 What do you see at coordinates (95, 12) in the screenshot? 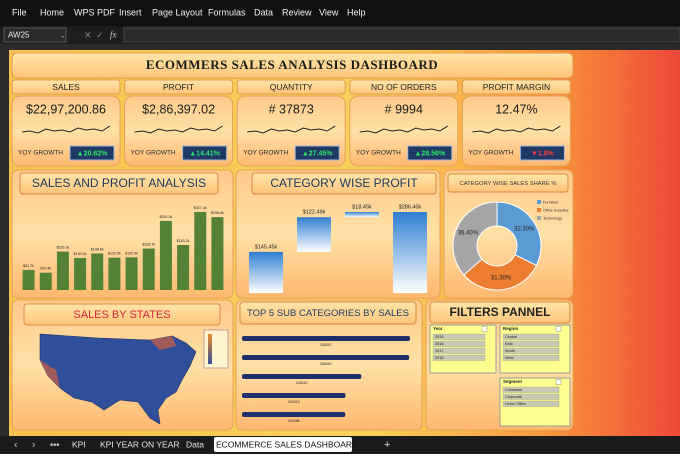
I see `menu-item: WPS PDF` at bounding box center [95, 12].